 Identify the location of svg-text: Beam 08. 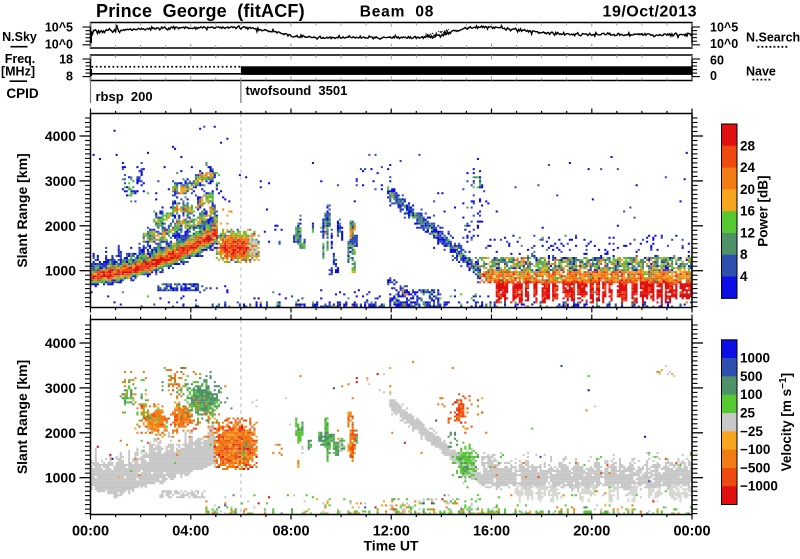
(397, 12).